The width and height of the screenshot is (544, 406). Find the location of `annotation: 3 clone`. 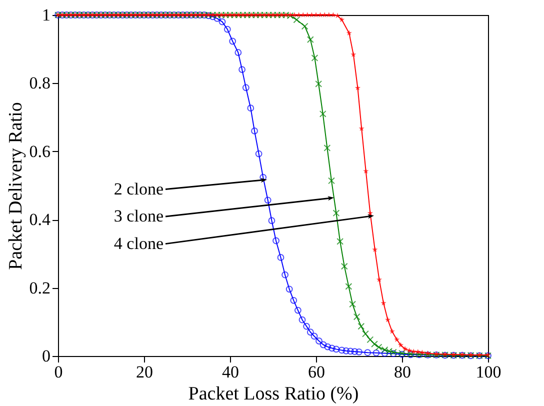

annotation: 3 clone is located at coordinates (139, 216).